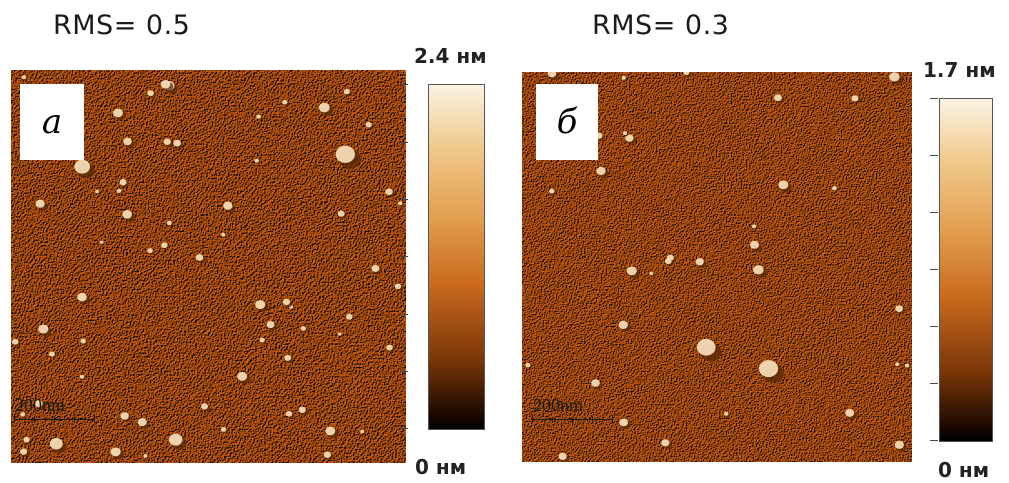 This screenshot has height=483, width=1009. I want to click on scale-bar-a: 200nm, so click(55, 412).